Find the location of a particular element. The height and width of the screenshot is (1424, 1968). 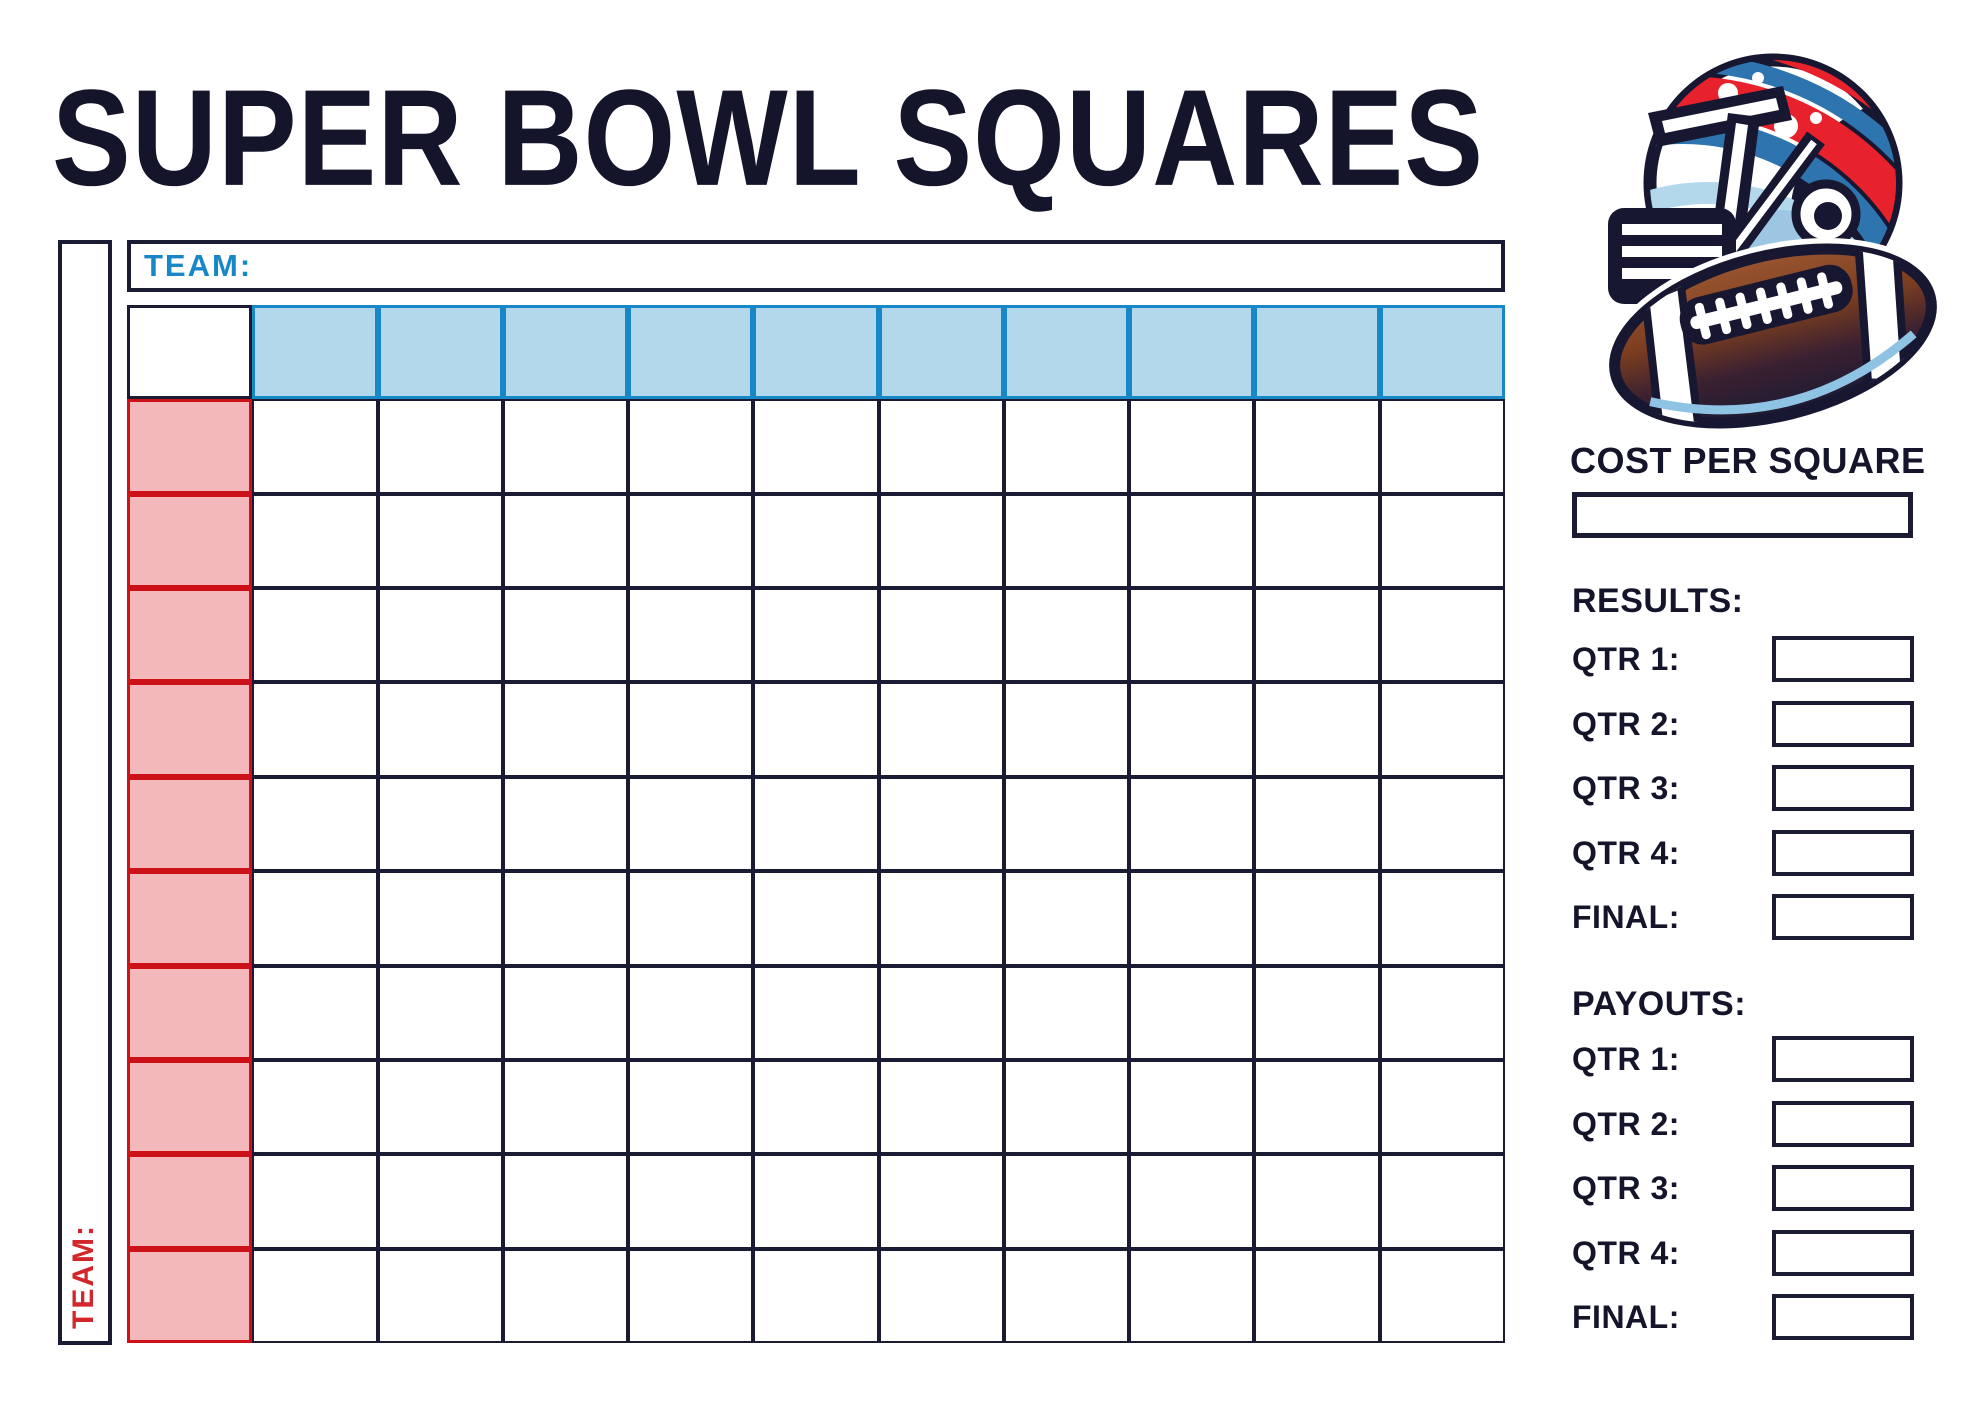

cost-per-square-input is located at coordinates (1742, 515).